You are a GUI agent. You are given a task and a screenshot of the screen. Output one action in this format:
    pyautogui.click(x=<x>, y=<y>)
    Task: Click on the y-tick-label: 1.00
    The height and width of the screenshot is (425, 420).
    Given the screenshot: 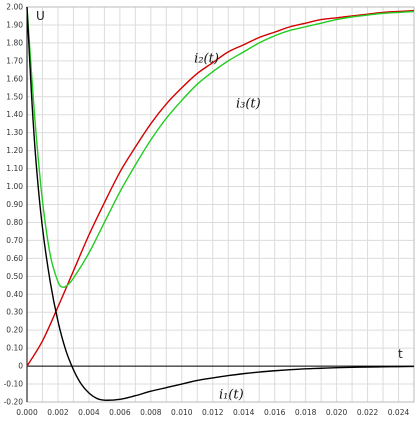 What is the action you would take?
    pyautogui.click(x=14, y=186)
    